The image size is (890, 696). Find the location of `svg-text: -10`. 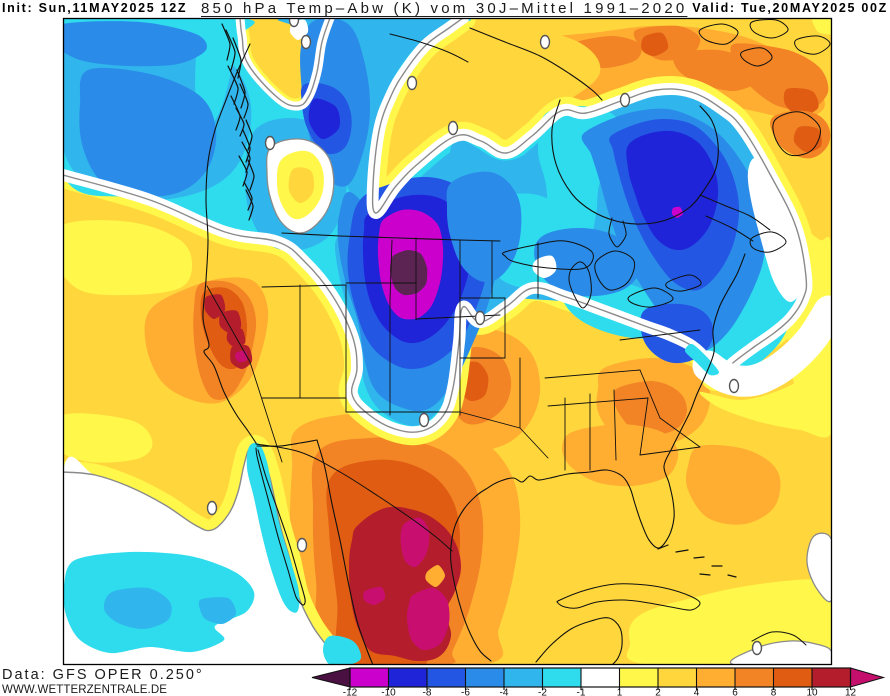

svg-text: -10 is located at coordinates (388, 692).